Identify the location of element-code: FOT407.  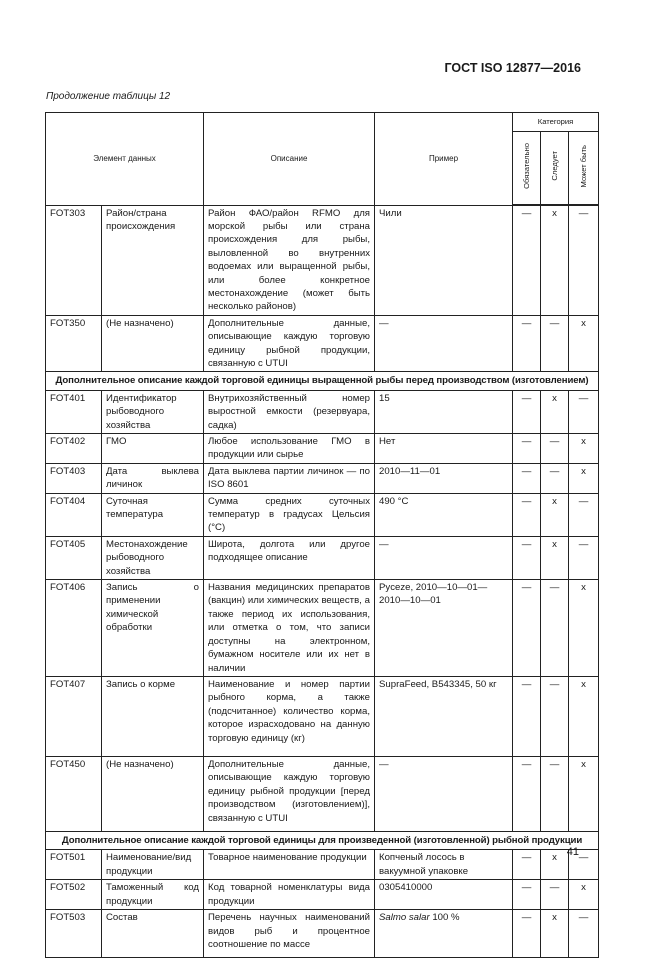
(73, 716).